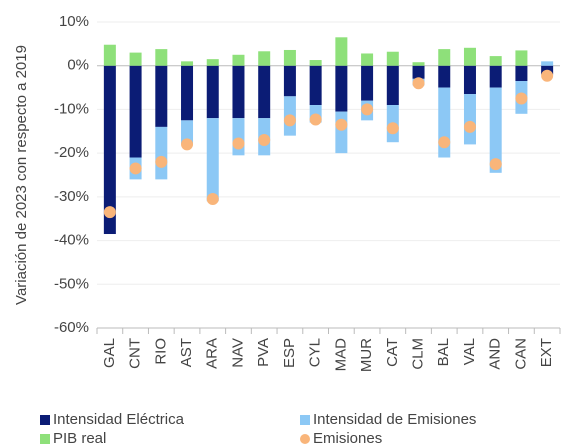 This screenshot has height=445, width=563. I want to click on x-tick-label: MUR, so click(366, 355).